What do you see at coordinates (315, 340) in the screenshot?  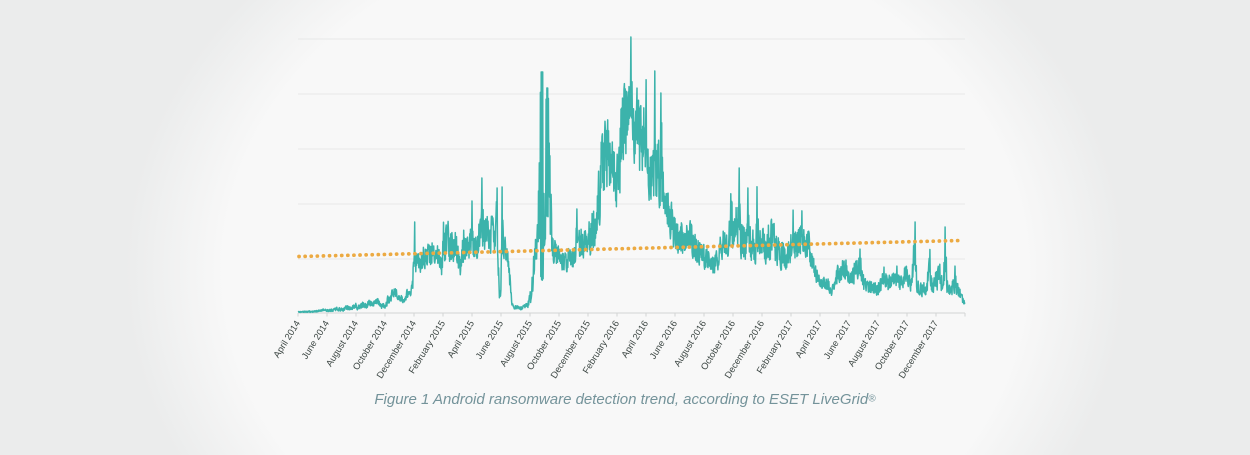 I see `svg-text: June 2014` at bounding box center [315, 340].